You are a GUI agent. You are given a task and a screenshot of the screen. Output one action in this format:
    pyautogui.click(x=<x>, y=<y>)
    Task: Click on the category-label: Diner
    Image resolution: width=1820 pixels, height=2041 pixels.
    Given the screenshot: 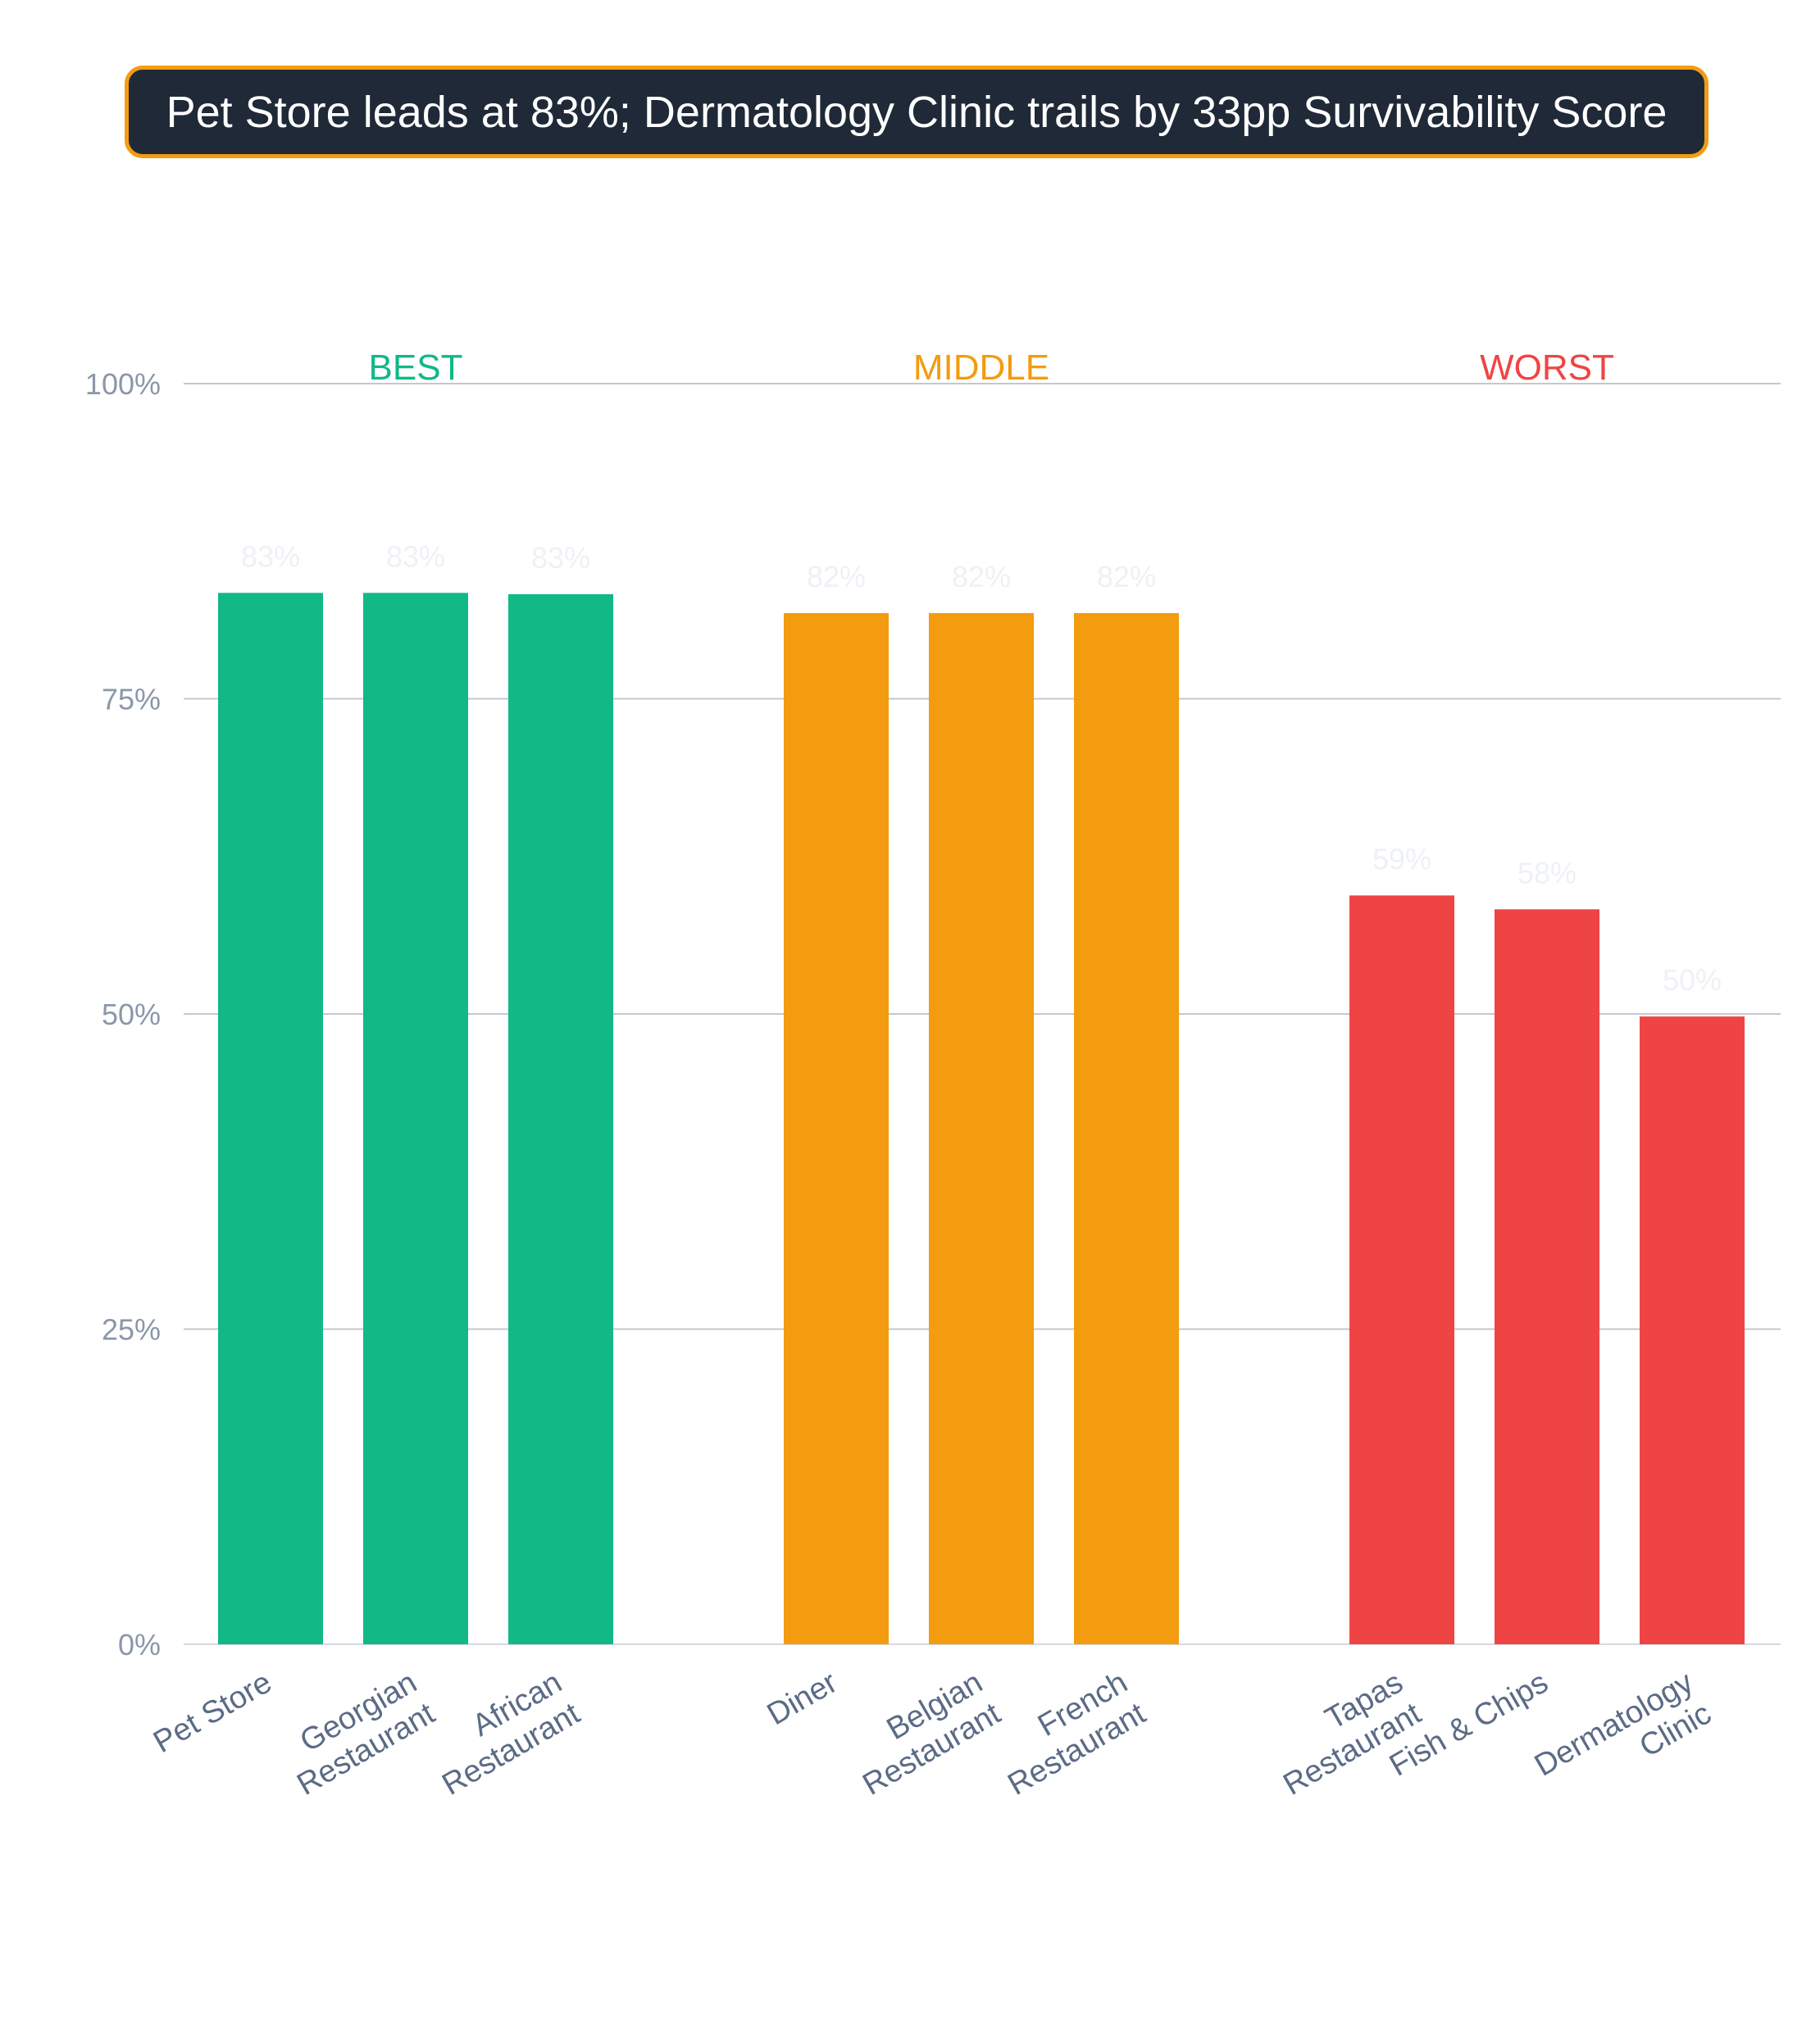 What is the action you would take?
    pyautogui.click(x=803, y=1698)
    